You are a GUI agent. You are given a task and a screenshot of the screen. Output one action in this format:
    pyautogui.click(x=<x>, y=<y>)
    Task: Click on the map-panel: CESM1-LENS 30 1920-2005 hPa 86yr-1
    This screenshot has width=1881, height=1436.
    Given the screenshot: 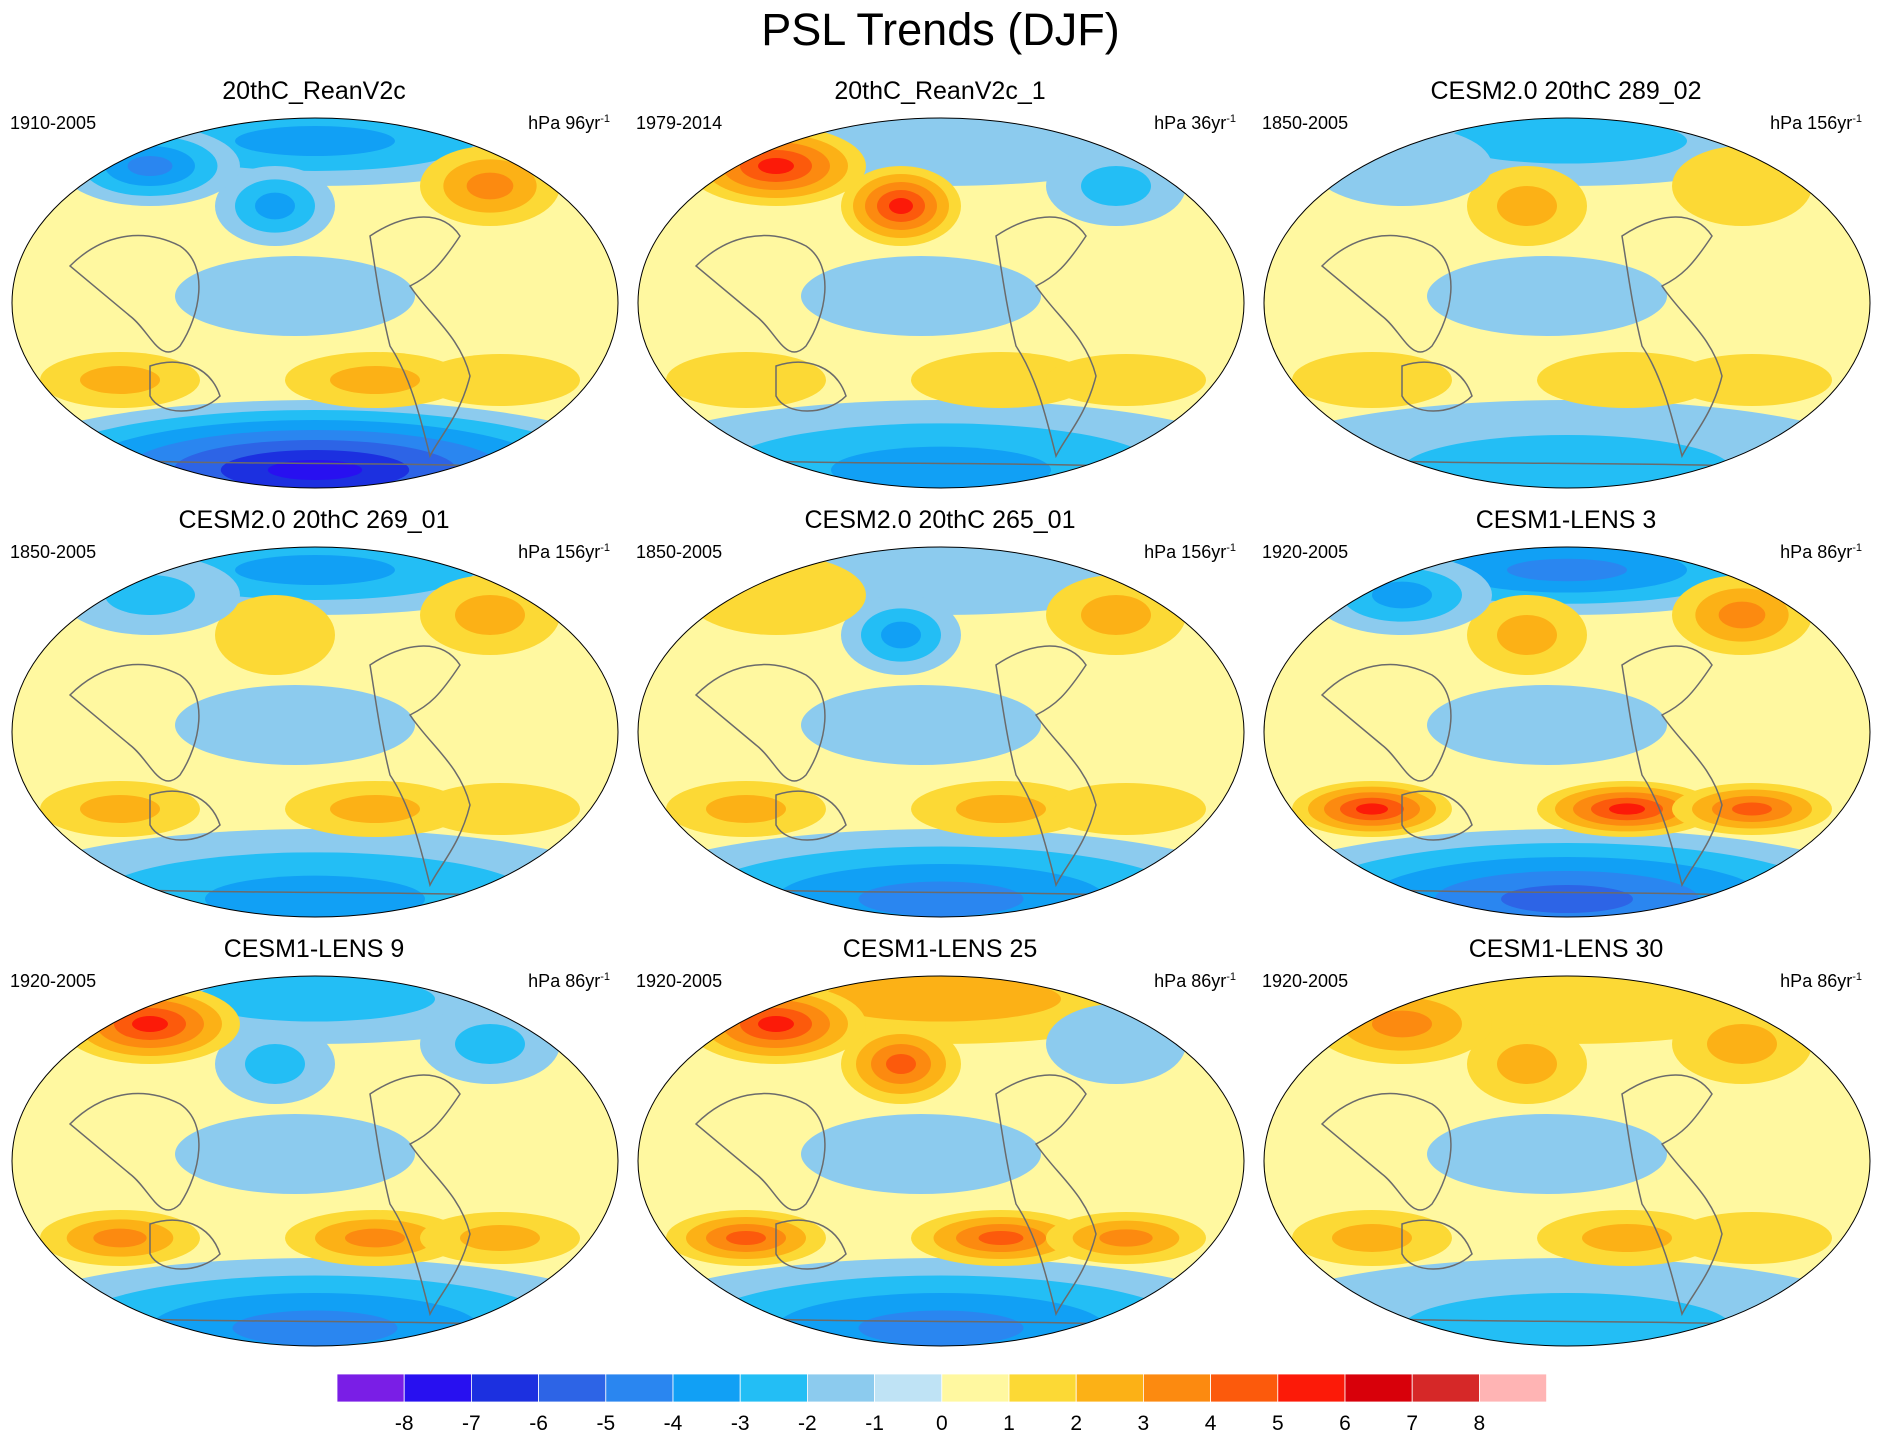 What is the action you would take?
    pyautogui.click(x=1566, y=1144)
    